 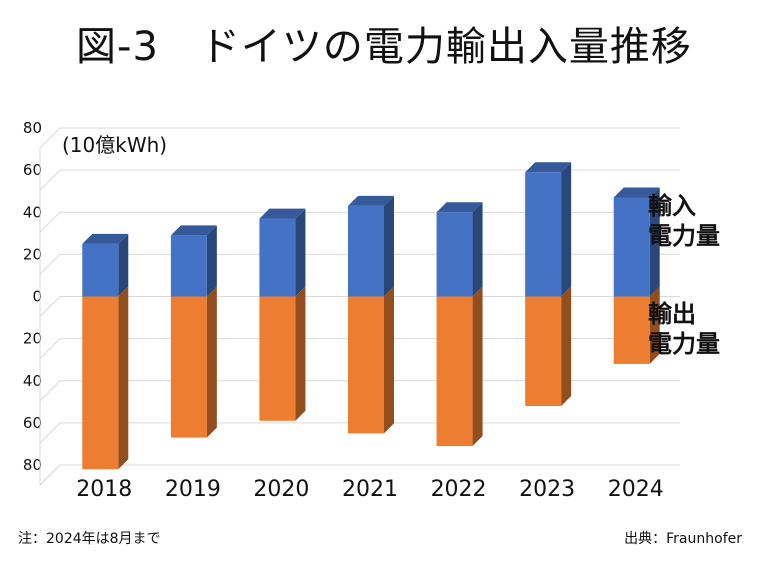 I want to click on x-tick-label: 2021, so click(x=370, y=489).